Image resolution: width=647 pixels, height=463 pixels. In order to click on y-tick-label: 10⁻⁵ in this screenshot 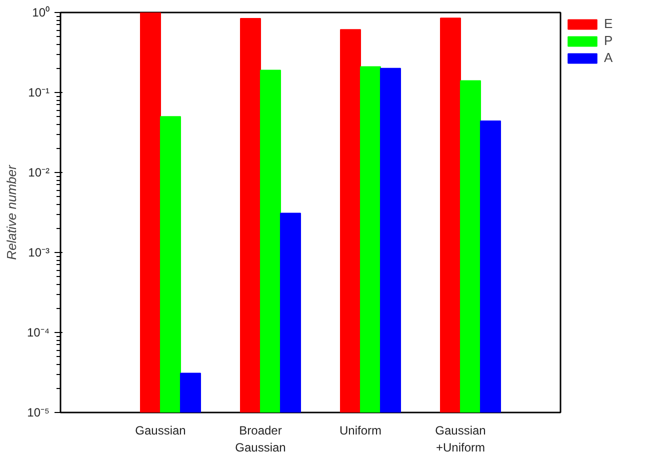, I will do `click(38, 413)`.